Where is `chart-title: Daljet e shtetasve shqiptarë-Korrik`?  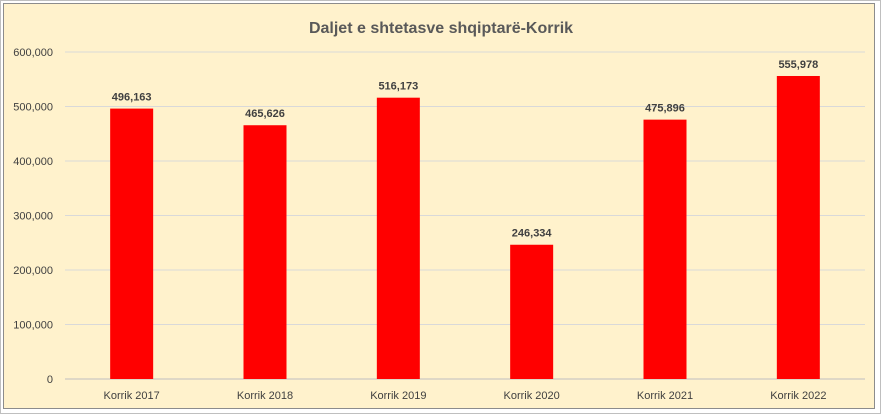 chart-title: Daljet e shtetasve shqiptarë-Korrik is located at coordinates (441, 28).